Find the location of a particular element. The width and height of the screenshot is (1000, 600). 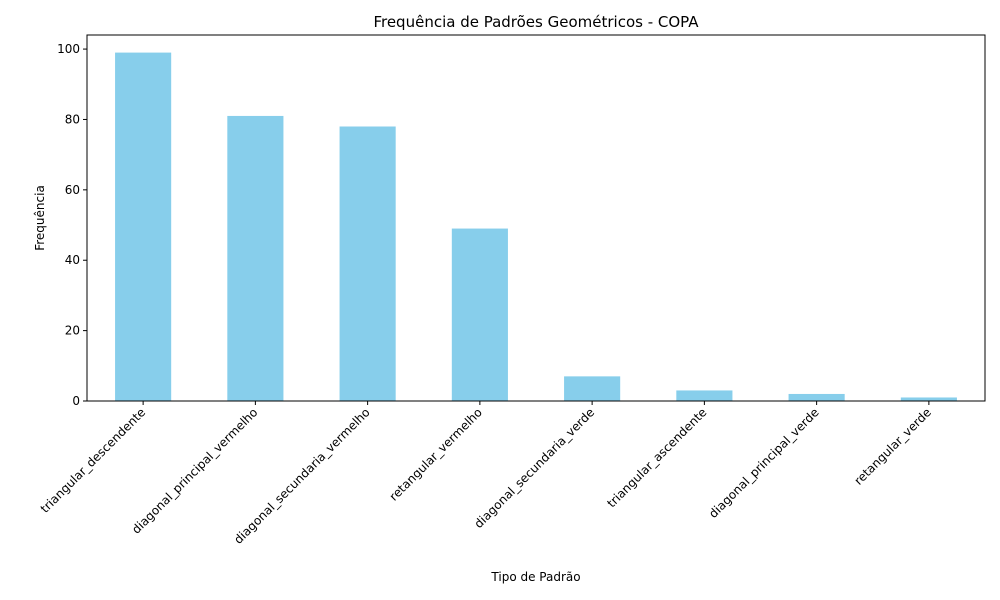

y-tick-label: 100 is located at coordinates (68, 49).